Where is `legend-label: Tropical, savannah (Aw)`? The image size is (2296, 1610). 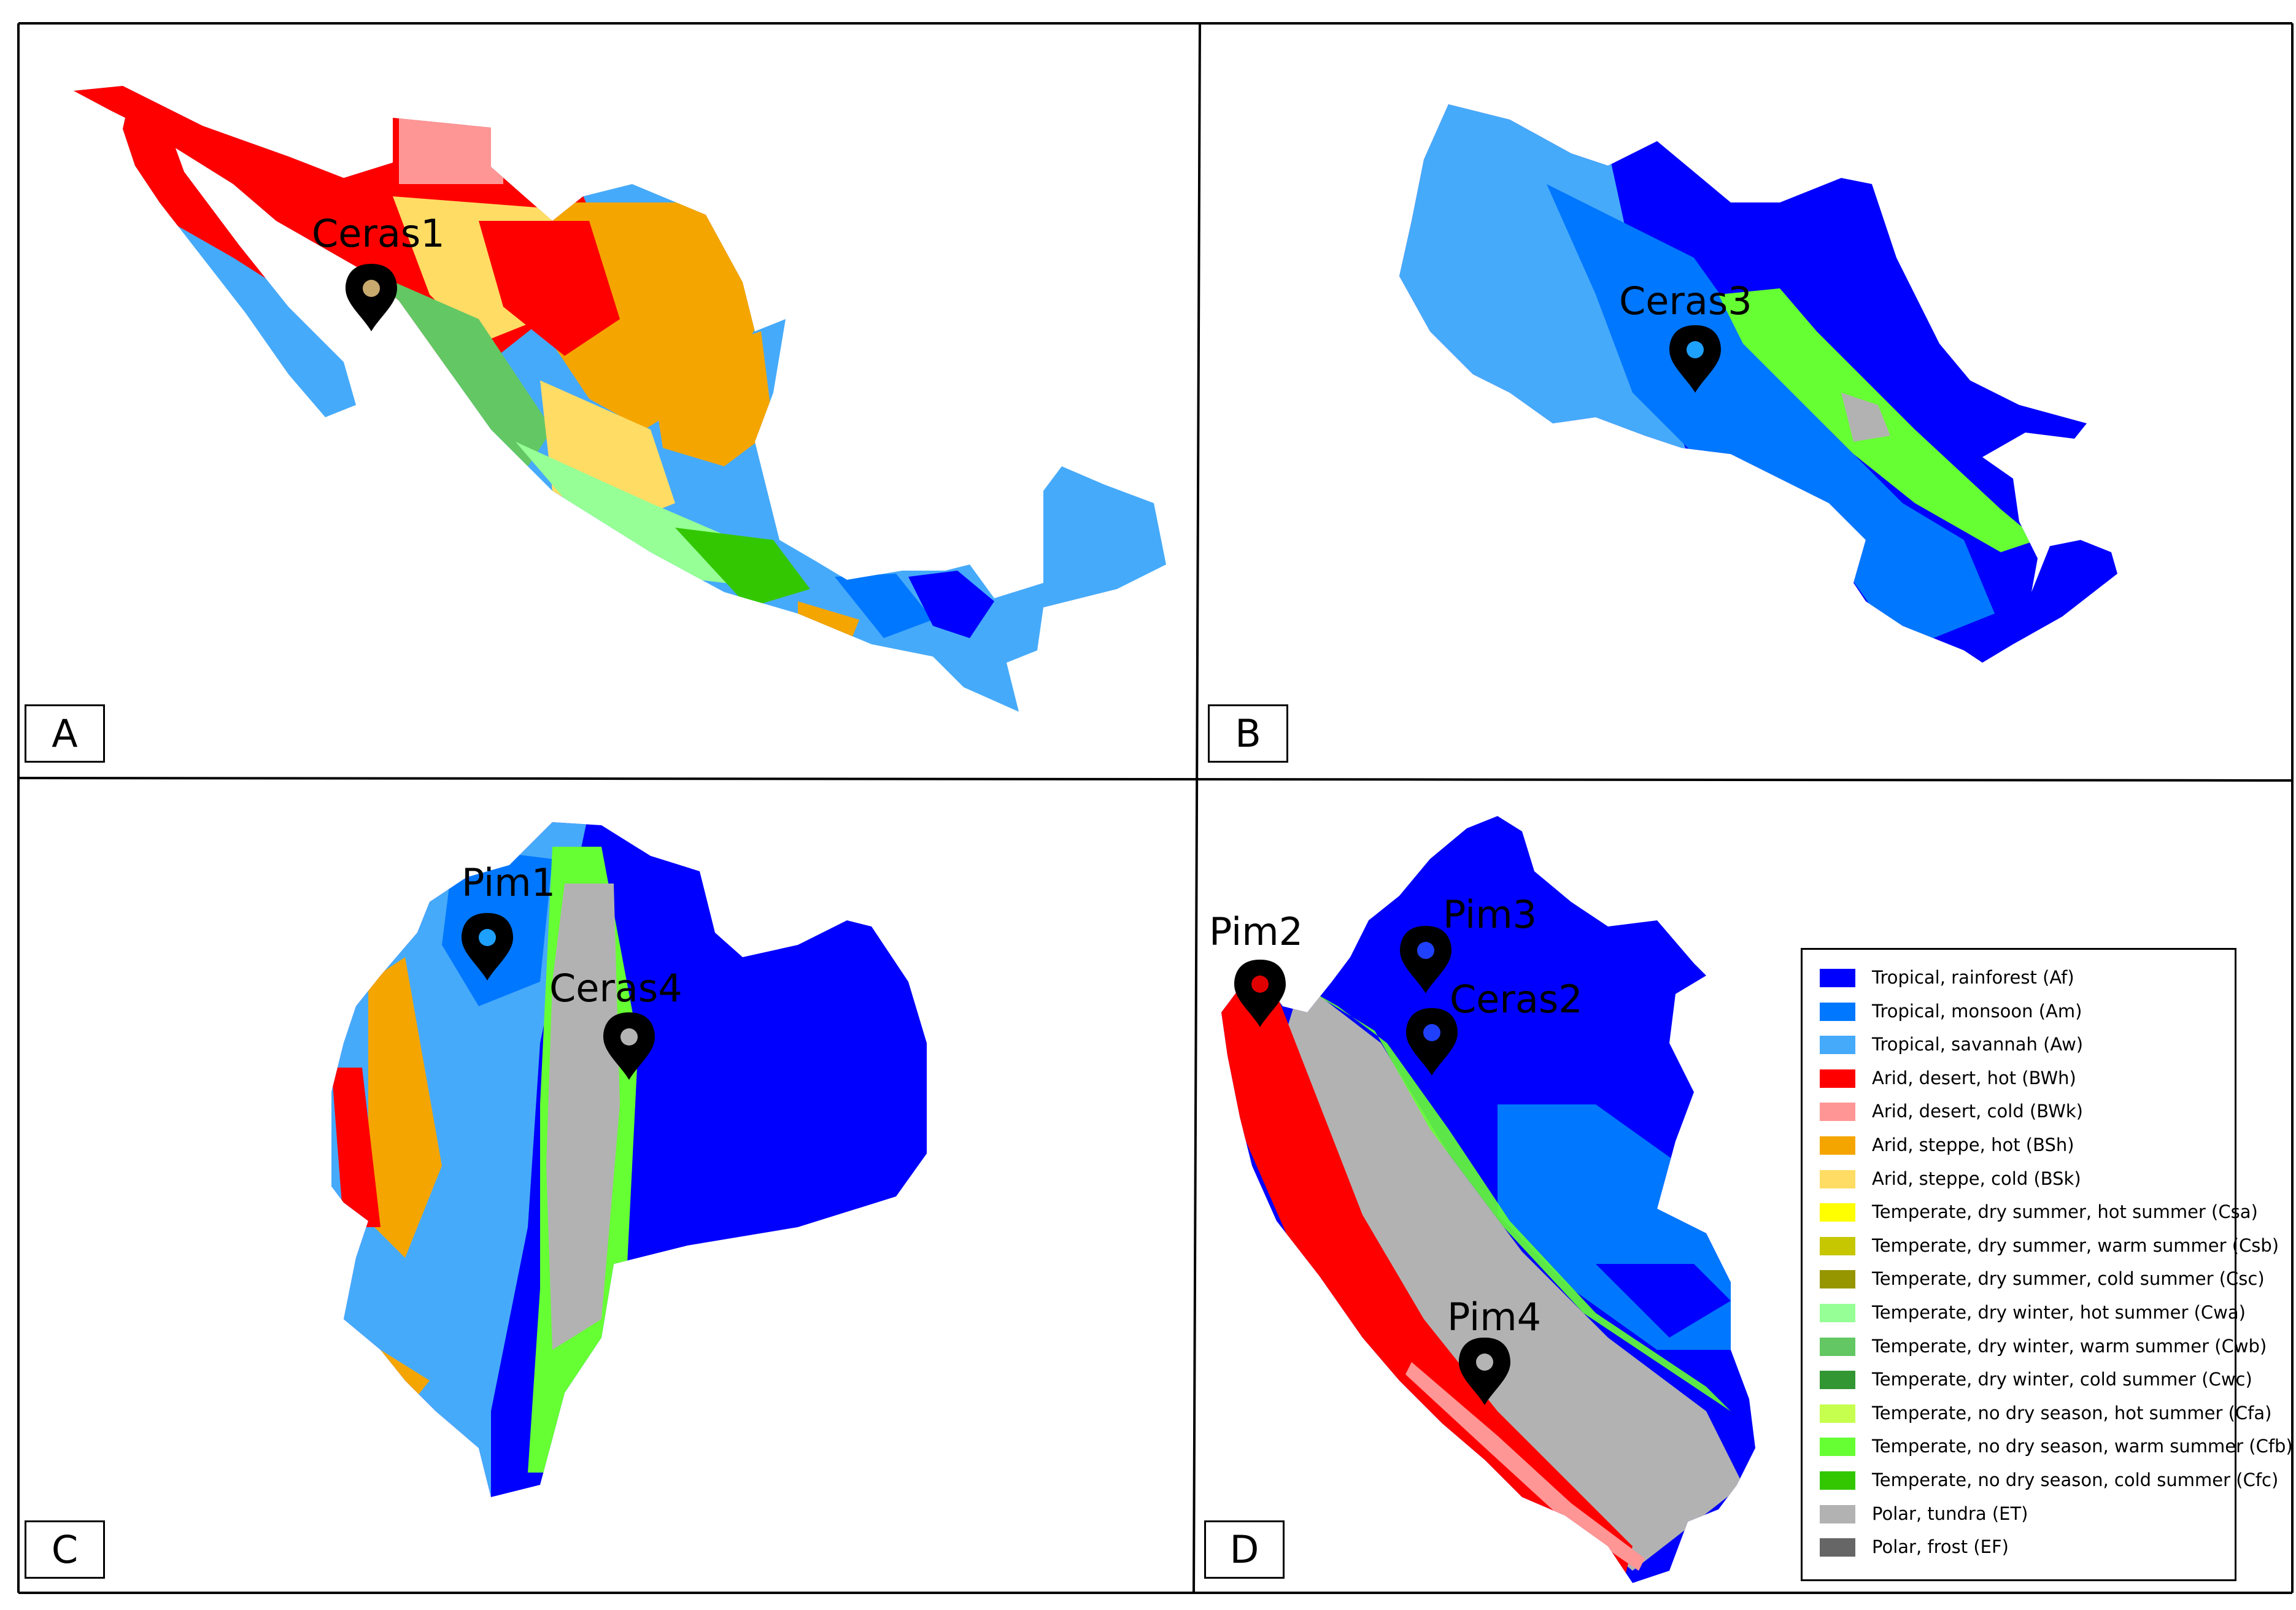
legend-label: Tropical, savannah (Aw) is located at coordinates (1978, 1044).